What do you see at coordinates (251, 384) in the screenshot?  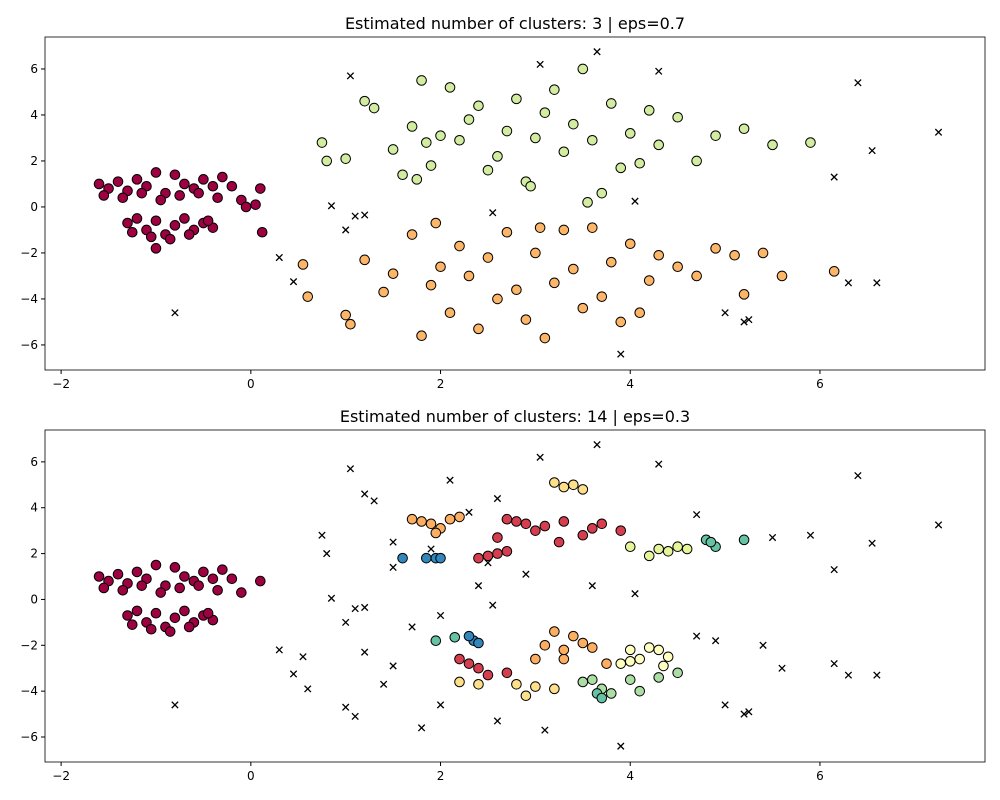 I see `x-tick-label: 0` at bounding box center [251, 384].